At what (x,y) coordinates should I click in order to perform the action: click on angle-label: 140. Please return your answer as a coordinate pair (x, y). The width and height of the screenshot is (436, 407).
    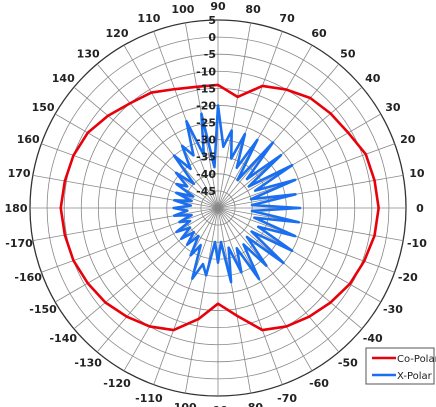
    Looking at the image, I should click on (63, 78).